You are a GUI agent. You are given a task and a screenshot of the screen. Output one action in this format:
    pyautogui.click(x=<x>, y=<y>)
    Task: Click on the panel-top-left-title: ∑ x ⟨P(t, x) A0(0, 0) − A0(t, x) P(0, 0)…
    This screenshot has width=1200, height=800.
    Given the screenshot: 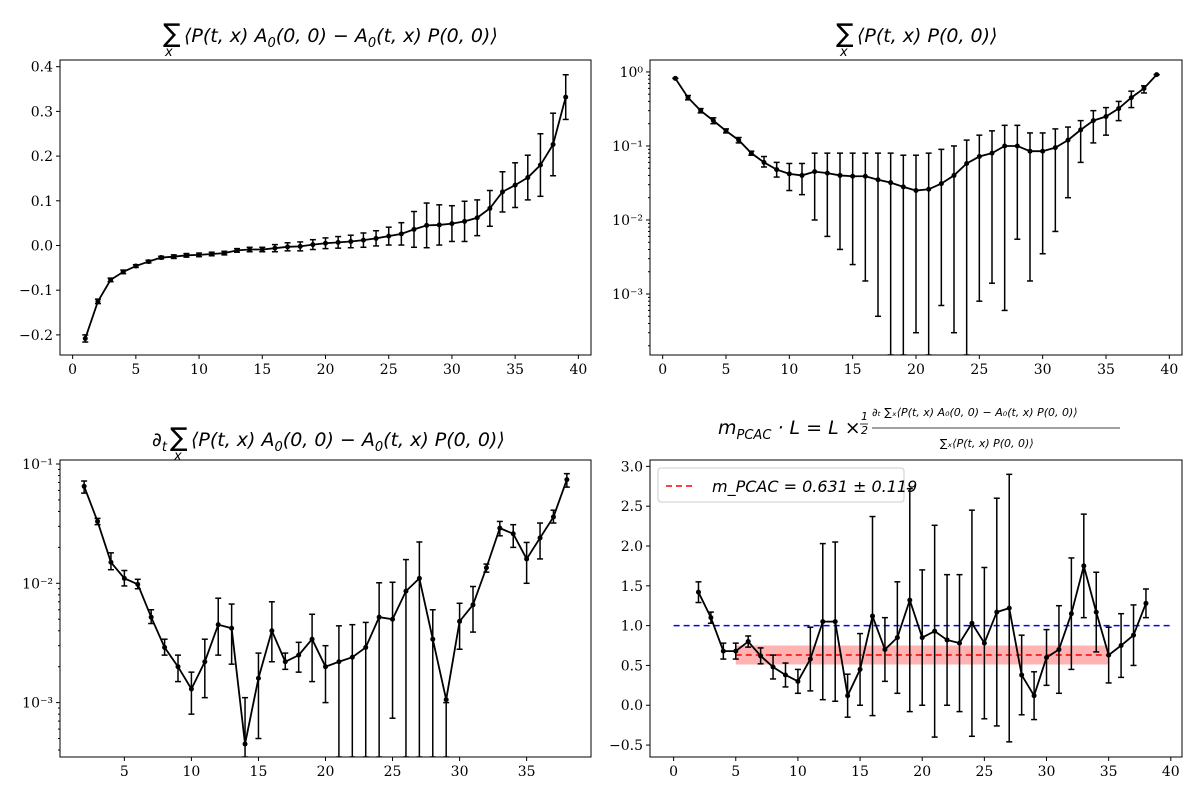 What is the action you would take?
    pyautogui.click(x=330, y=39)
    